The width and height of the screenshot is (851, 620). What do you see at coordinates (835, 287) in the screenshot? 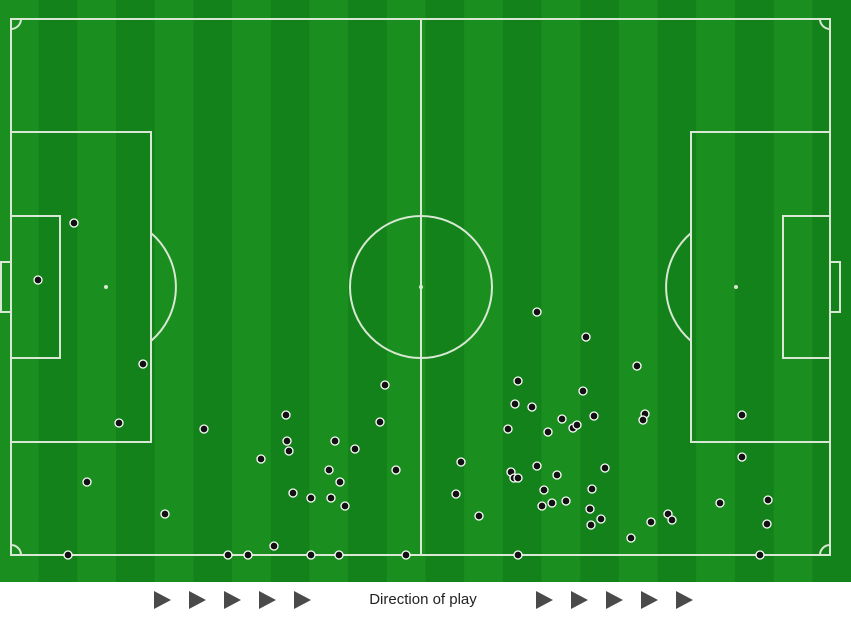
I see `right-goal` at bounding box center [835, 287].